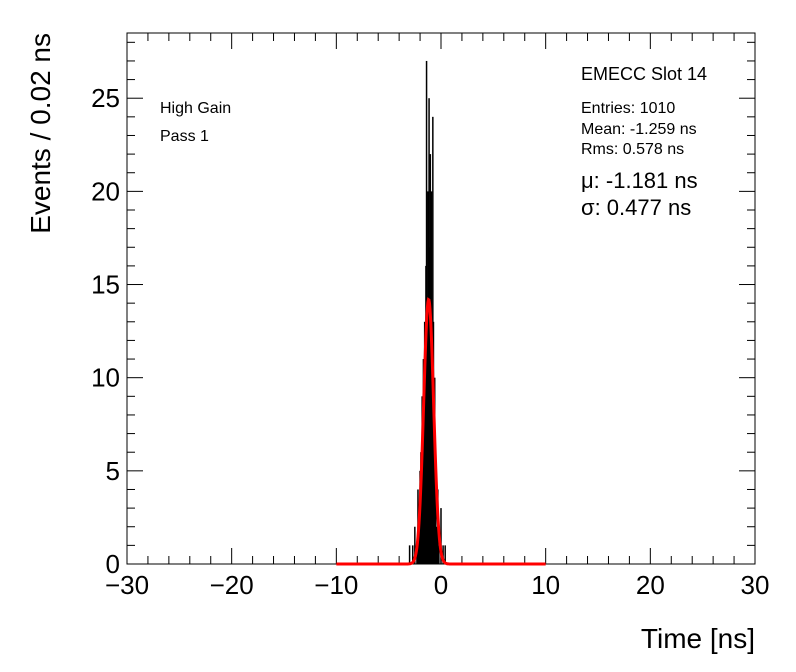 The image size is (796, 672). Describe the element at coordinates (105, 378) in the screenshot. I see `y-tick-label: 10` at that location.